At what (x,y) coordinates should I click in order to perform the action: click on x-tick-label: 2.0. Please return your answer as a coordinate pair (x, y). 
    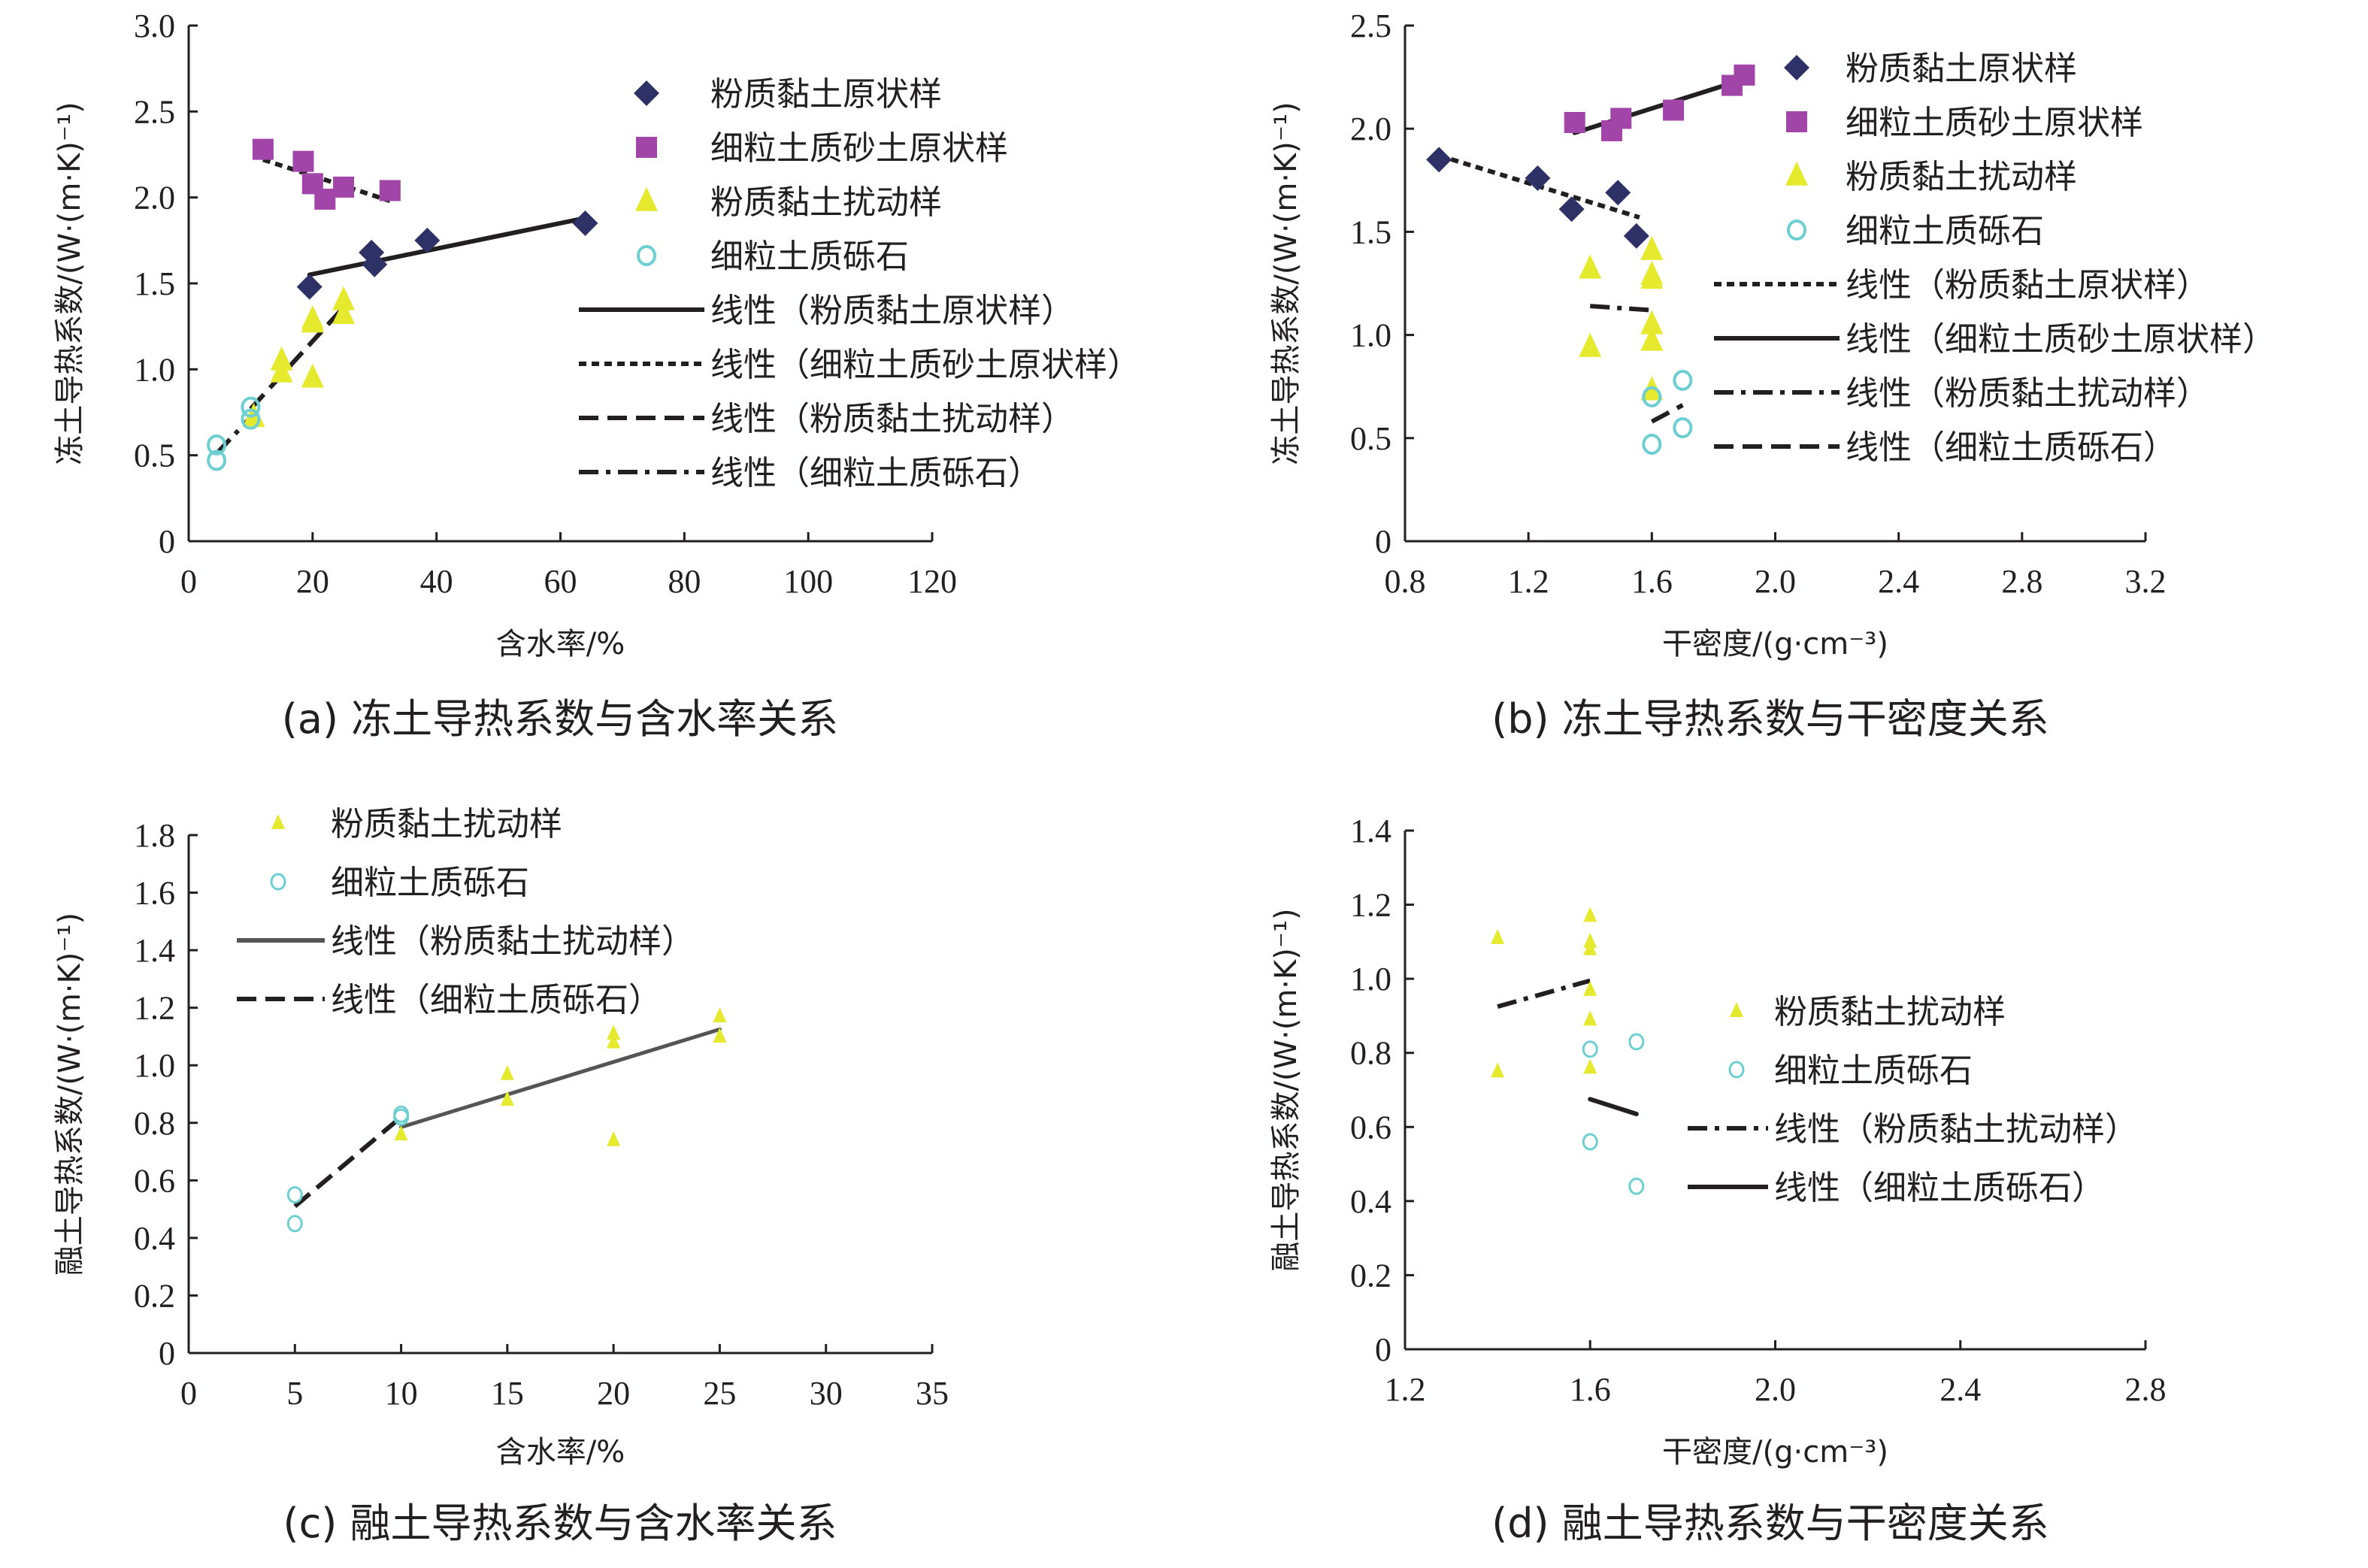
    Looking at the image, I should click on (1775, 581).